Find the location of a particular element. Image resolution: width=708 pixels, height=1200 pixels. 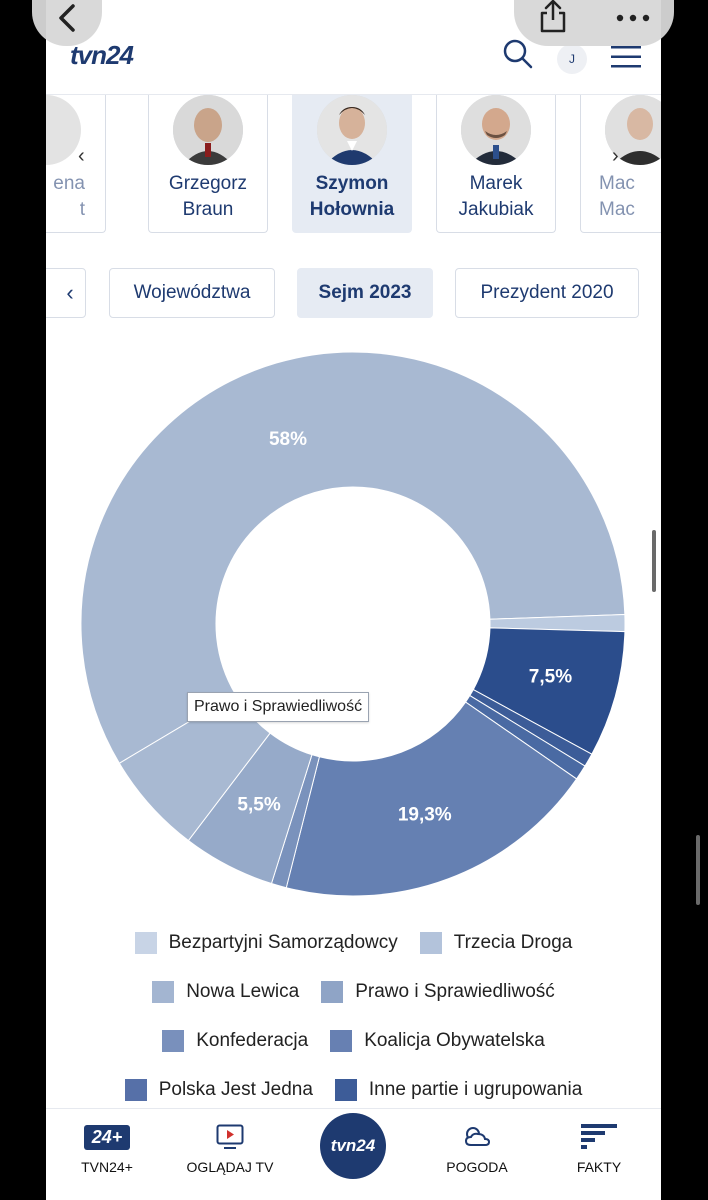

legend-row: Konfederacja Koalicja Obywatelska is located at coordinates (353, 1040).